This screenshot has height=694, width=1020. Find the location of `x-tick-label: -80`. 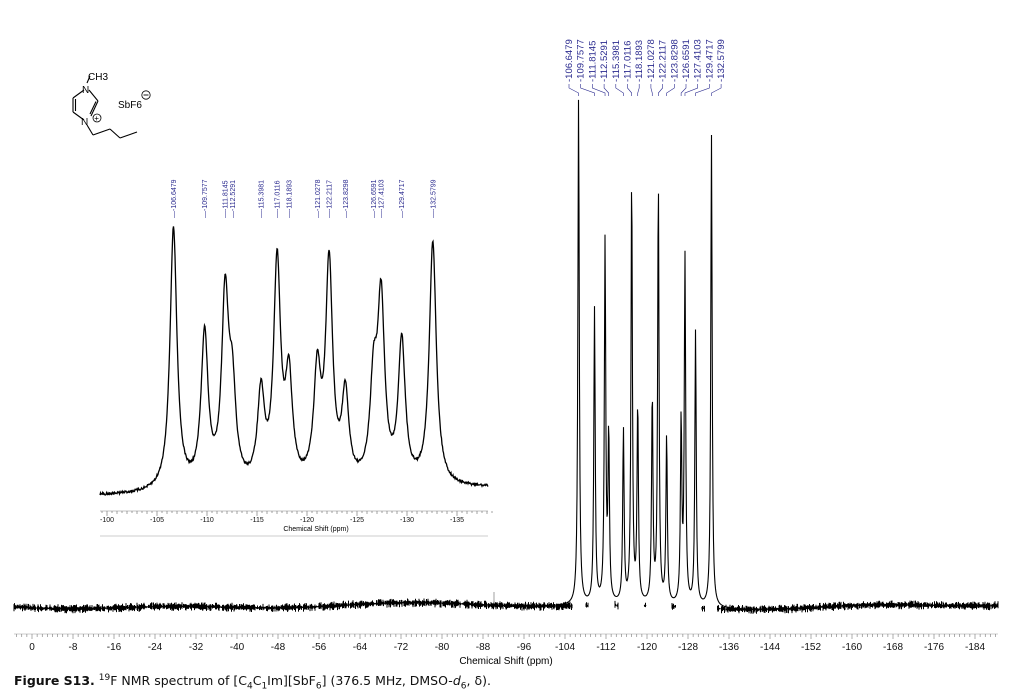

x-tick-label: -80 is located at coordinates (442, 647).